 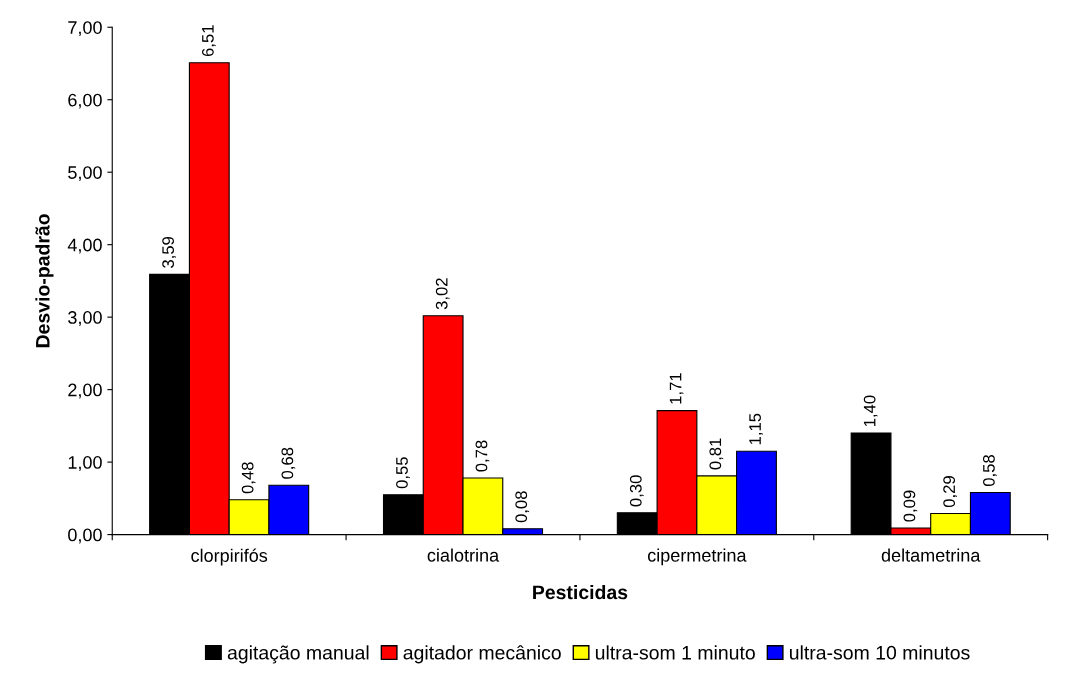 What do you see at coordinates (442, 294) in the screenshot?
I see `data-label: 3,02` at bounding box center [442, 294].